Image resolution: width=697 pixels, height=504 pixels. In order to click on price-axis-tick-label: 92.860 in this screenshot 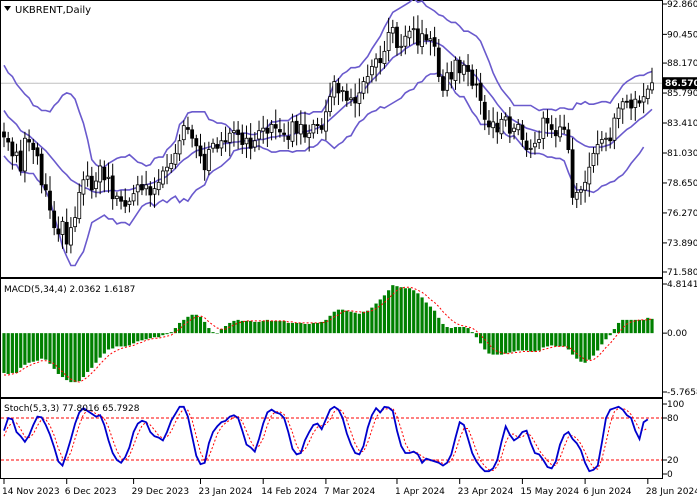, I will do `click(682, 5)`.